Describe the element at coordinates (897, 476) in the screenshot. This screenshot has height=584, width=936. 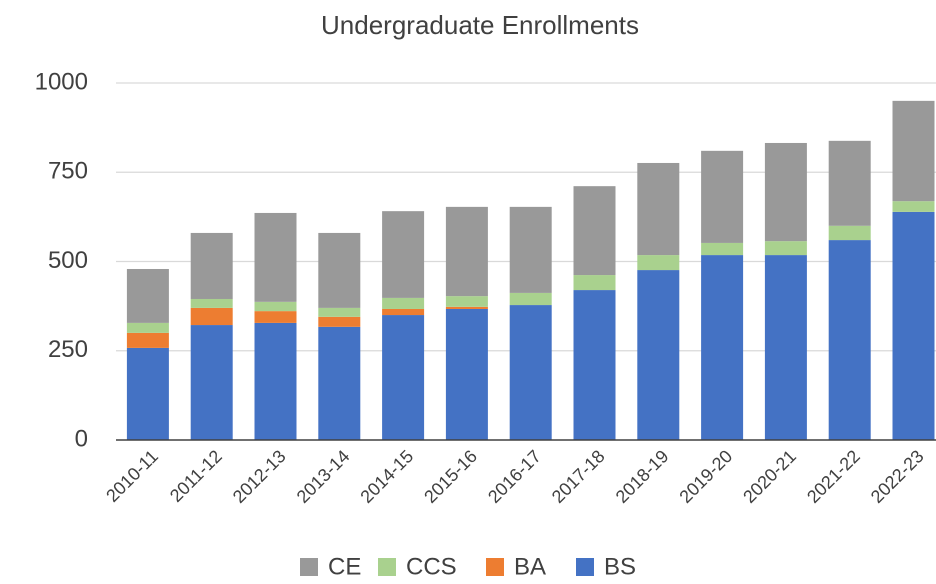
I see `x-tick-label: 2022-23` at that location.